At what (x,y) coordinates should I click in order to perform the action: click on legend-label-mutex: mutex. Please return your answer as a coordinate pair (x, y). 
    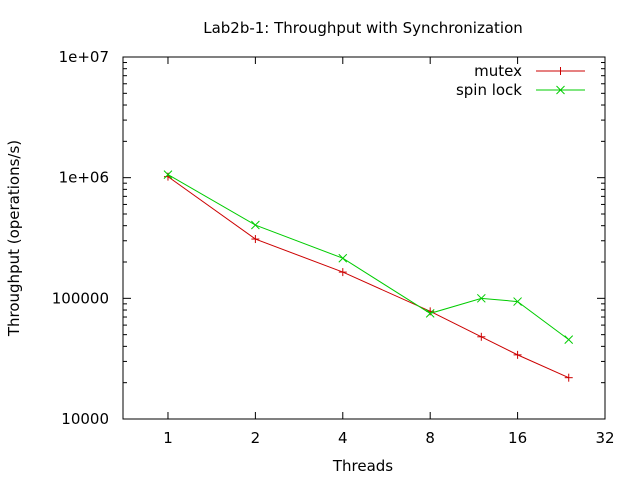
    Looking at the image, I should click on (498, 71).